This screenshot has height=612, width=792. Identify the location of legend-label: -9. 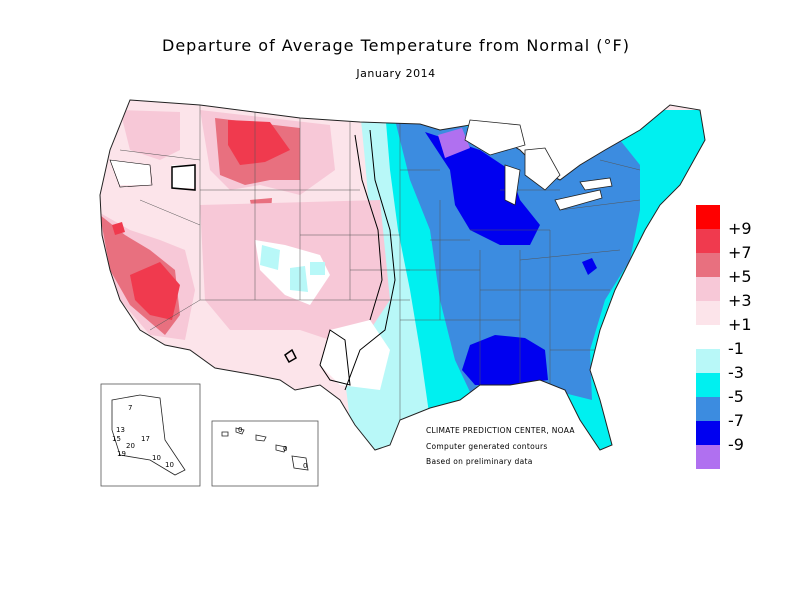
(736, 444).